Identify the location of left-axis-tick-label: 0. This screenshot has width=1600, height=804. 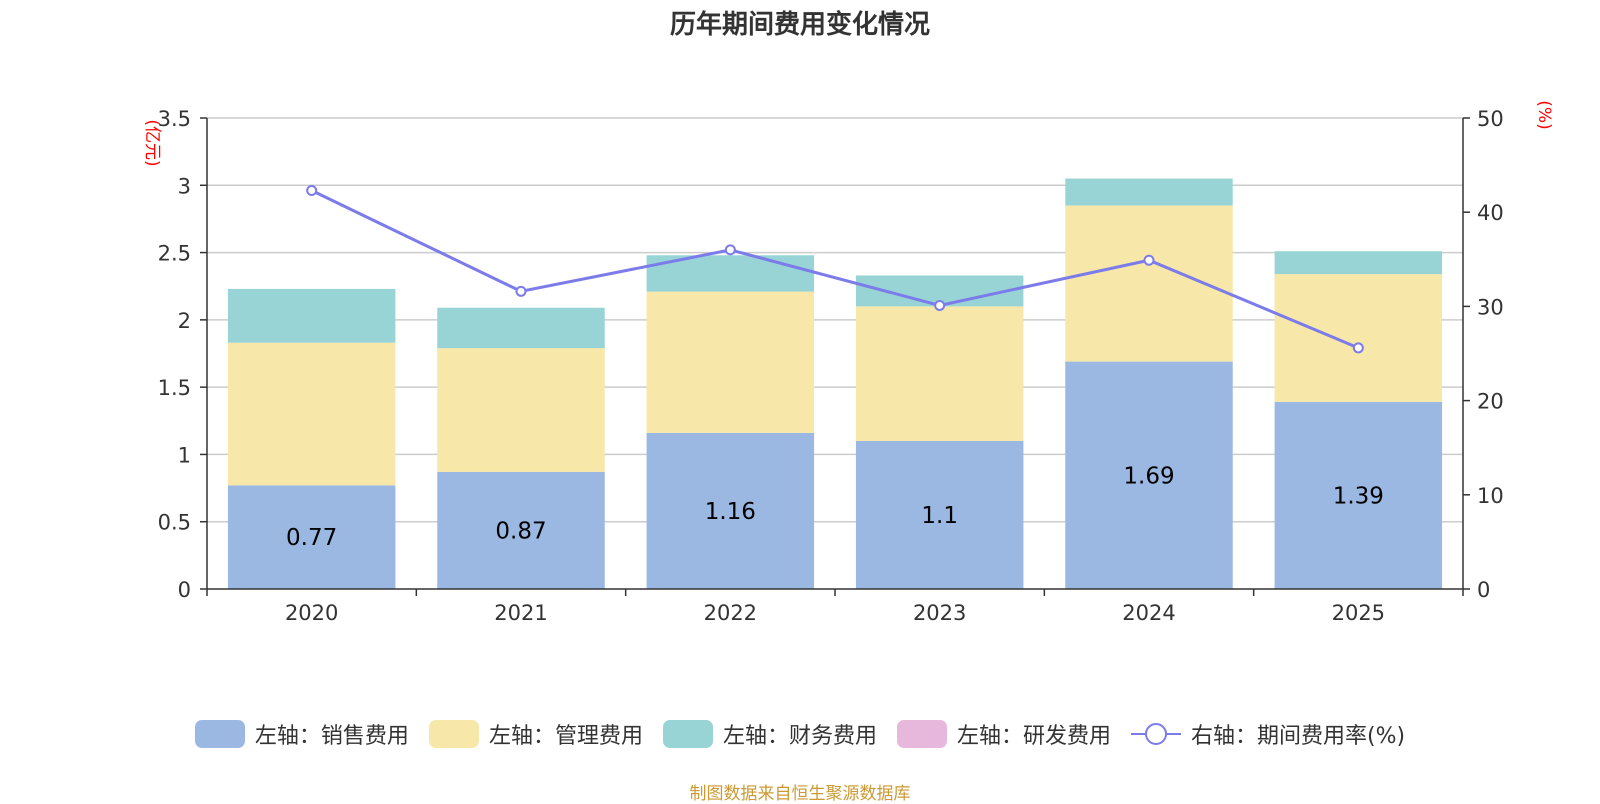
(184, 590).